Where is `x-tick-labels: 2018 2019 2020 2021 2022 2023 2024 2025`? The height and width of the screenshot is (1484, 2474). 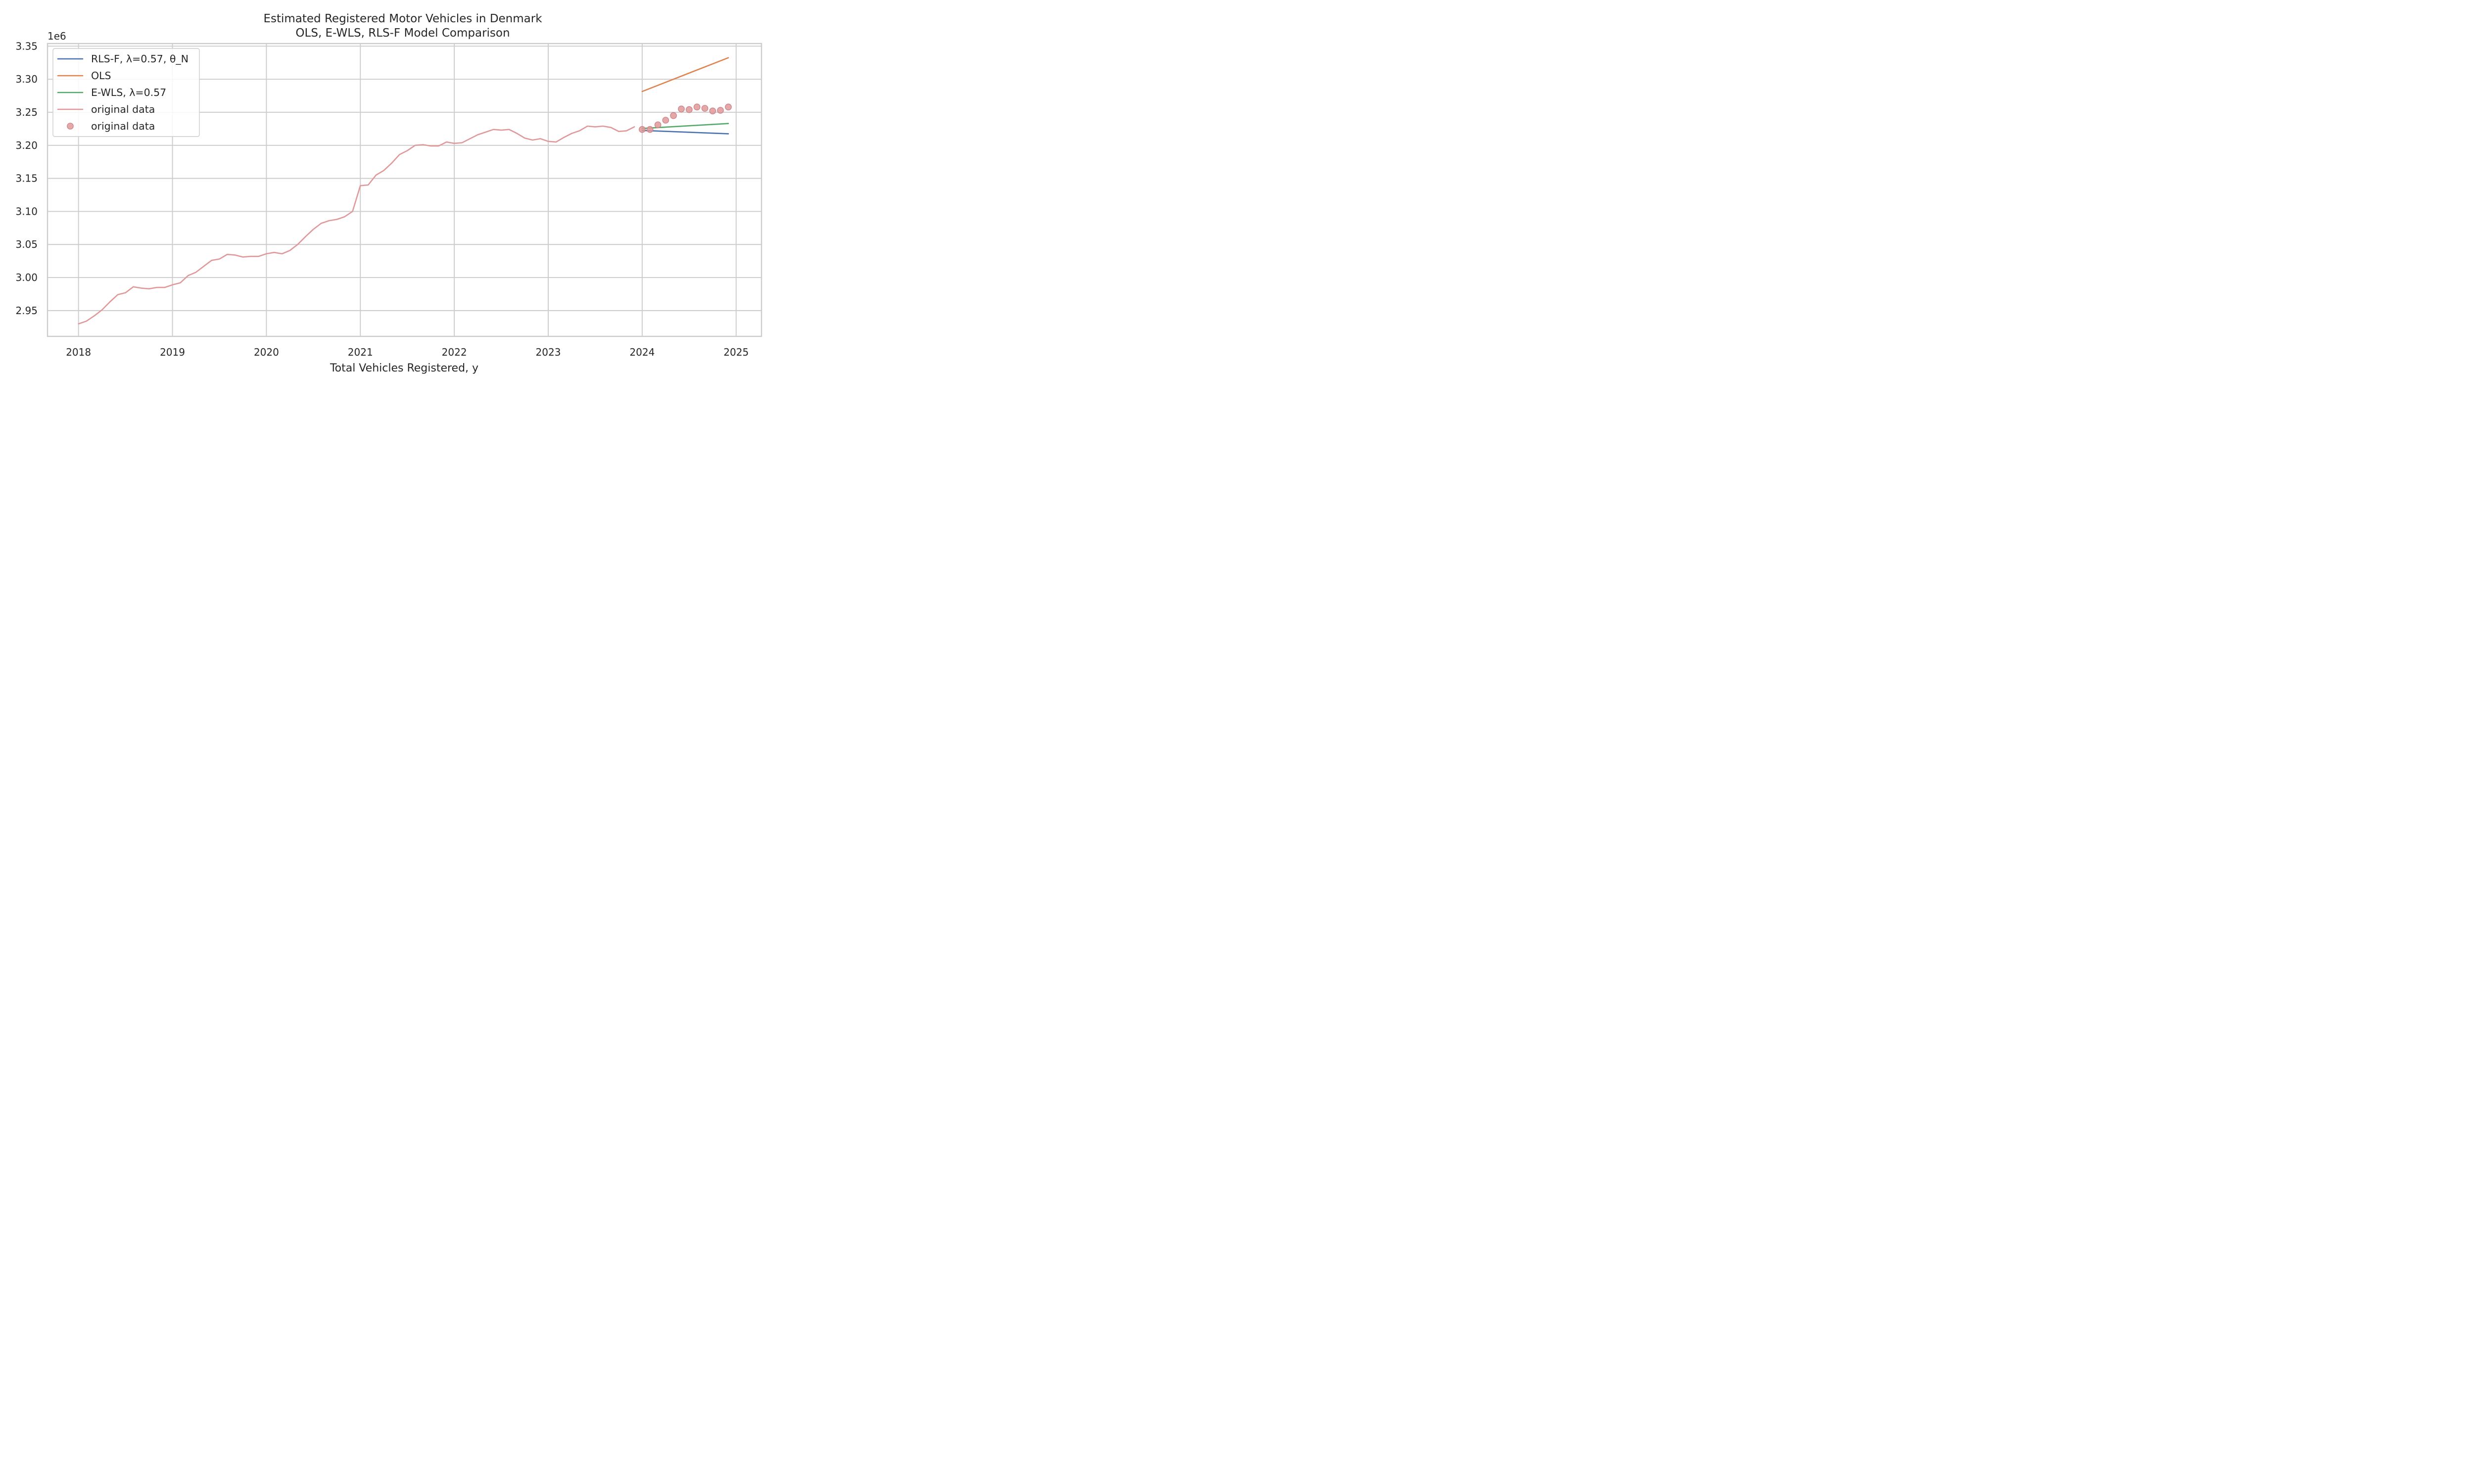
x-tick-labels: 2018 2019 2020 2021 2022 2023 2024 2025 is located at coordinates (408, 352).